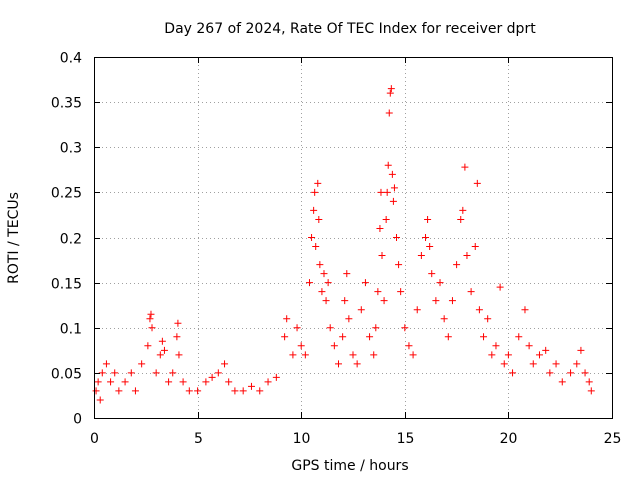 The width and height of the screenshot is (640, 480). Describe the element at coordinates (349, 466) in the screenshot. I see `x-axis-label: GPS time / hours` at that location.